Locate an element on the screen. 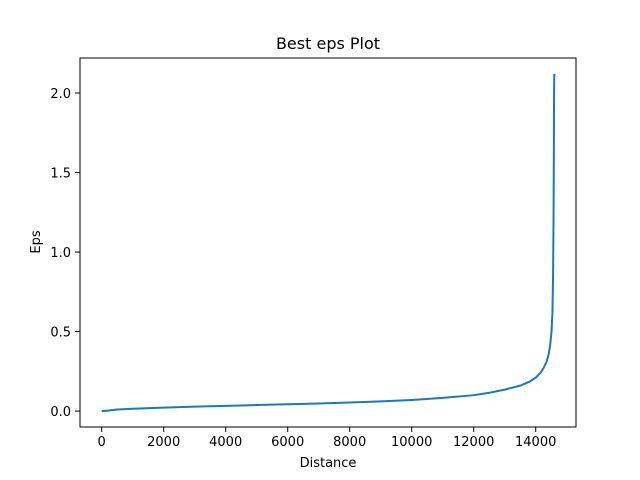 The width and height of the screenshot is (640, 480). y-tick-label: 1.5 is located at coordinates (60, 174).